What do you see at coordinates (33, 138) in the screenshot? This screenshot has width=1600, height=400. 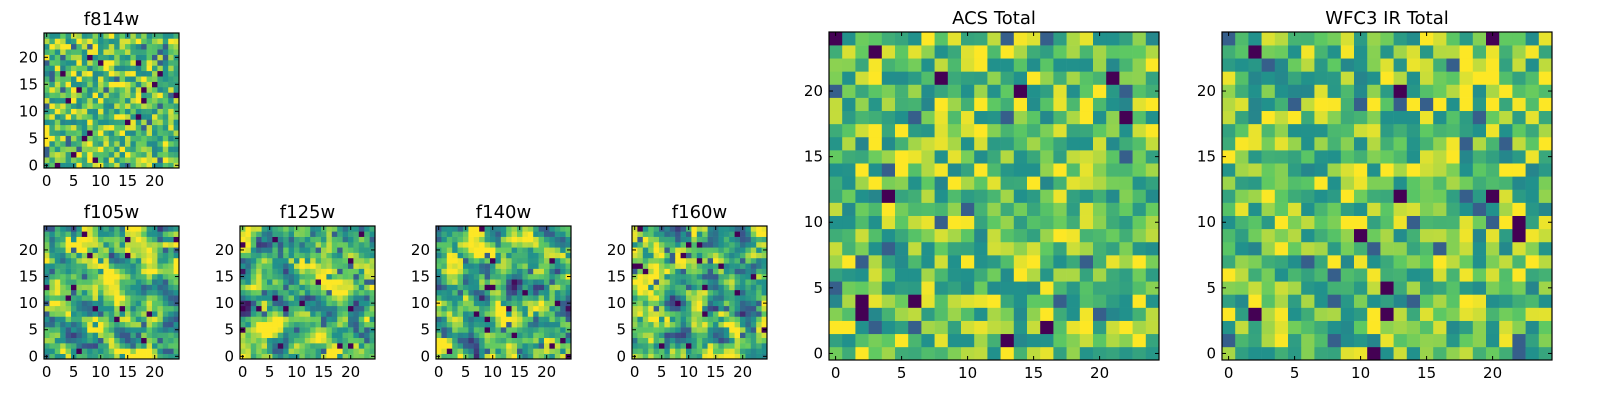 I see `y-tick-label: 5` at bounding box center [33, 138].